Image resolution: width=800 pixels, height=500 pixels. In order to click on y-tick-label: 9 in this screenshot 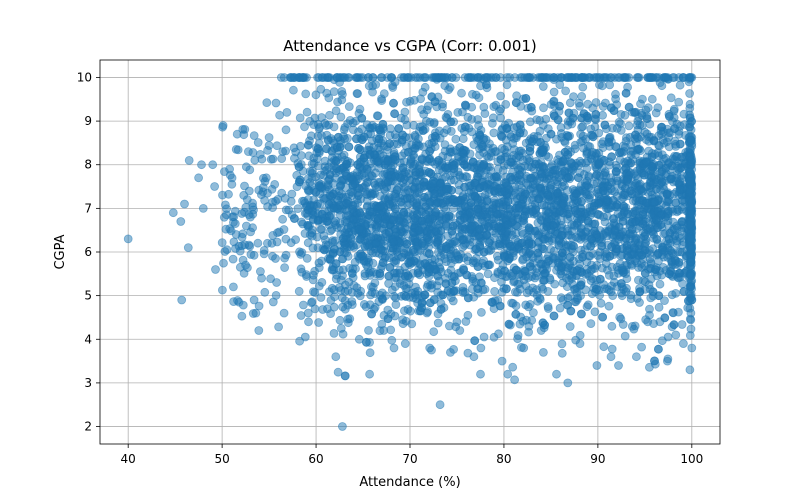, I will do `click(88, 121)`.